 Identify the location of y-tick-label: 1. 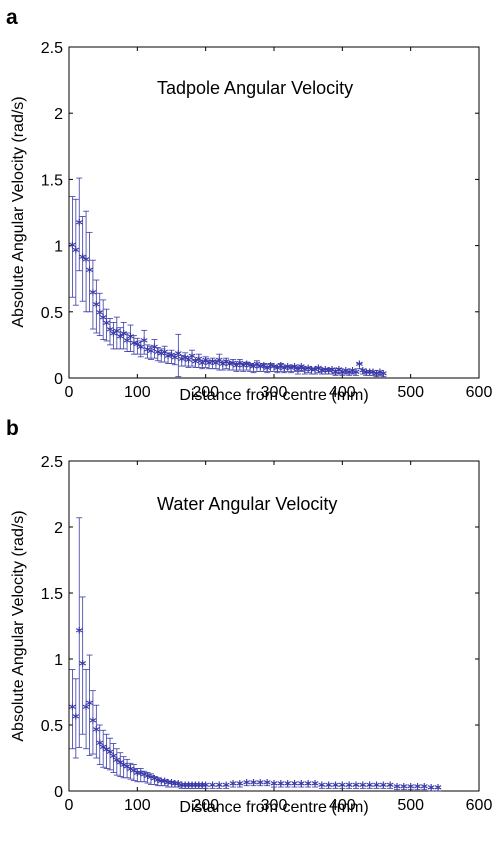
(58, 660).